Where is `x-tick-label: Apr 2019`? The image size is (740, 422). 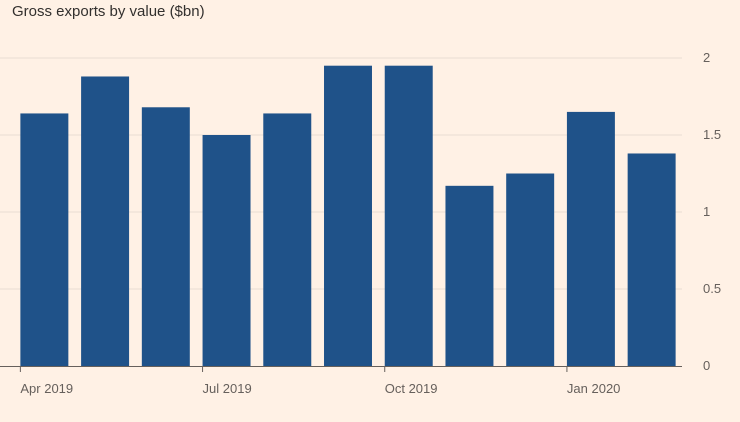 x-tick-label: Apr 2019 is located at coordinates (46, 388).